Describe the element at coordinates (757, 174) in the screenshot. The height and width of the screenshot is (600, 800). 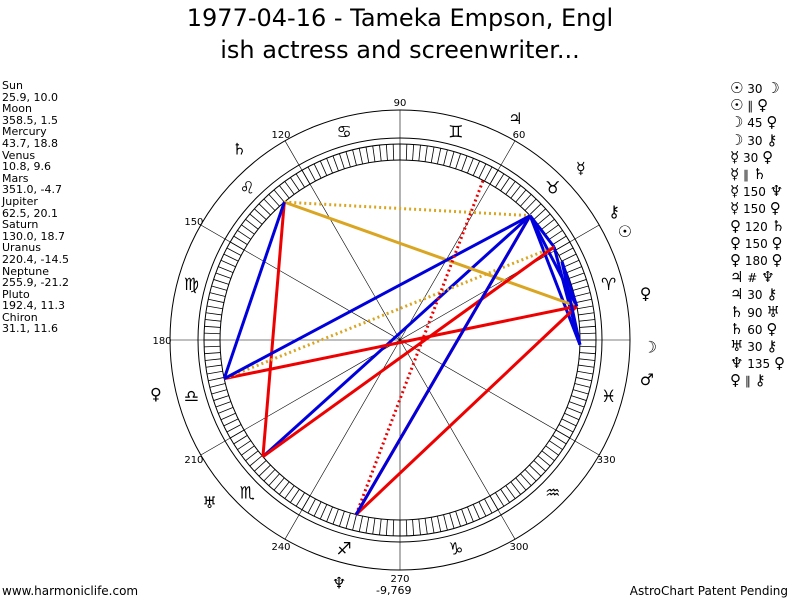
I see `aspect-row: ☿ ∥ ♄` at that location.